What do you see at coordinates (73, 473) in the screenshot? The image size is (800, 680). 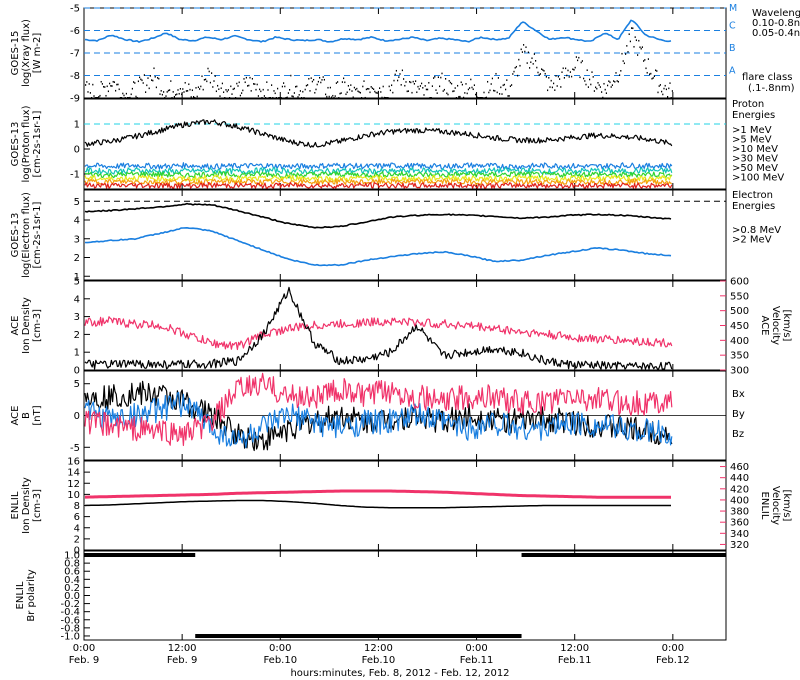 I see `y-tick-label: 14` at bounding box center [73, 473].